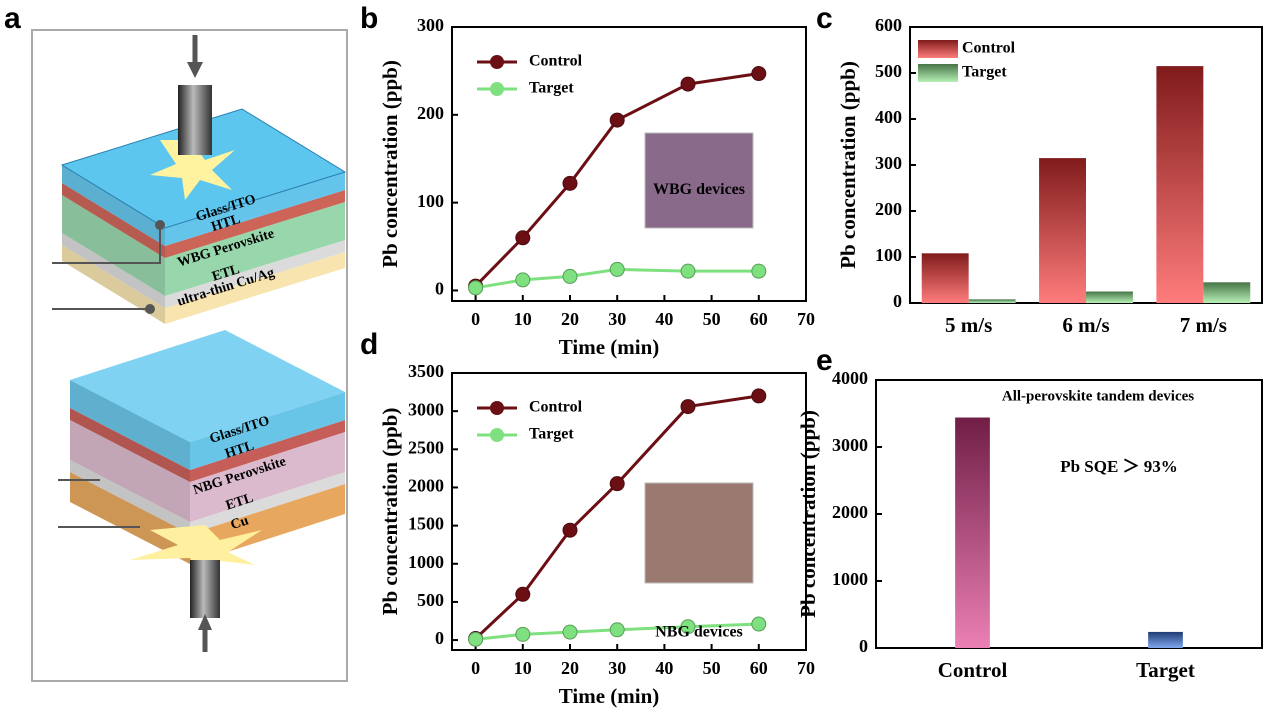 Image resolution: width=1270 pixels, height=712 pixels. I want to click on nbg-photo, so click(699, 533).